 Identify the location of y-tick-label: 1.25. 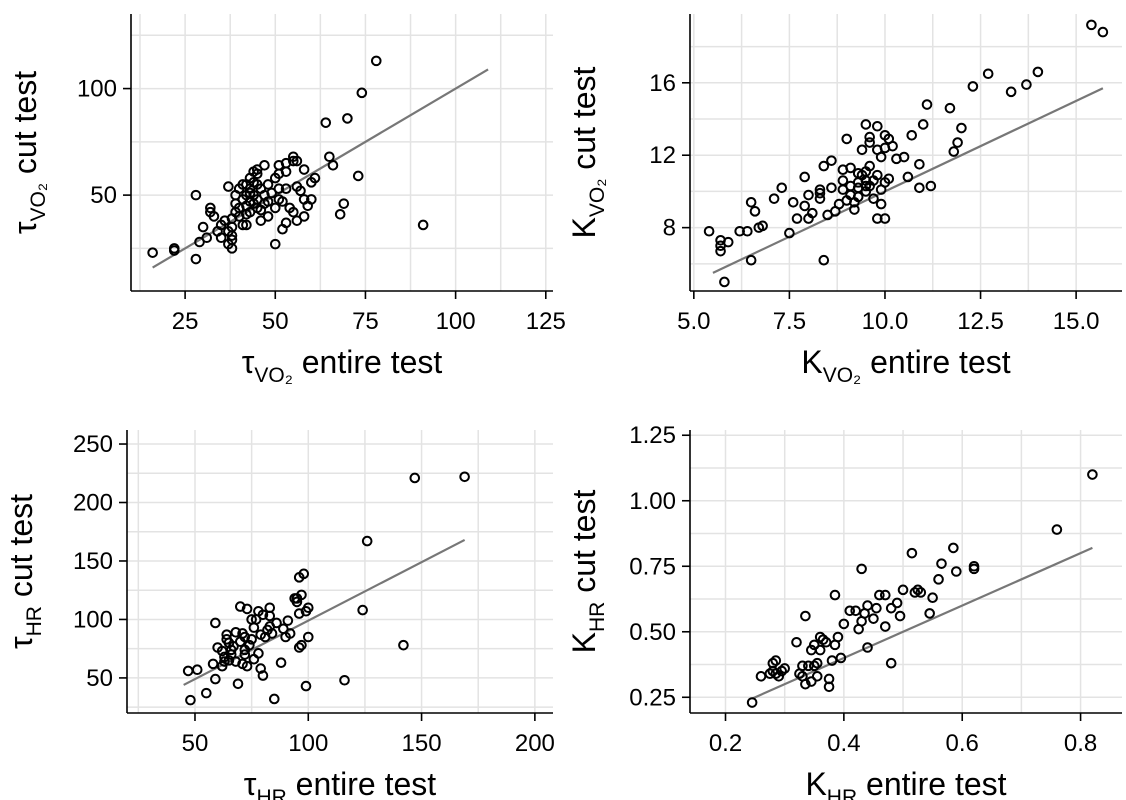
(652, 435).